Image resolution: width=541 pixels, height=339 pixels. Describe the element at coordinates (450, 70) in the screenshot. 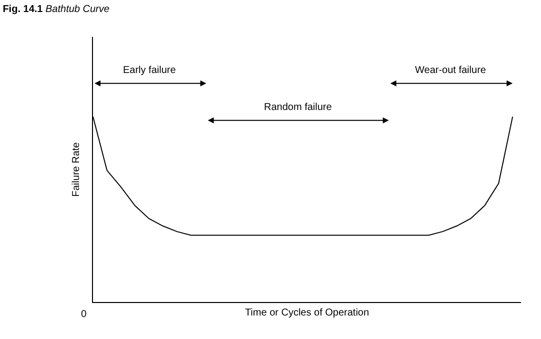

I see `text: Wear-out failure` at that location.